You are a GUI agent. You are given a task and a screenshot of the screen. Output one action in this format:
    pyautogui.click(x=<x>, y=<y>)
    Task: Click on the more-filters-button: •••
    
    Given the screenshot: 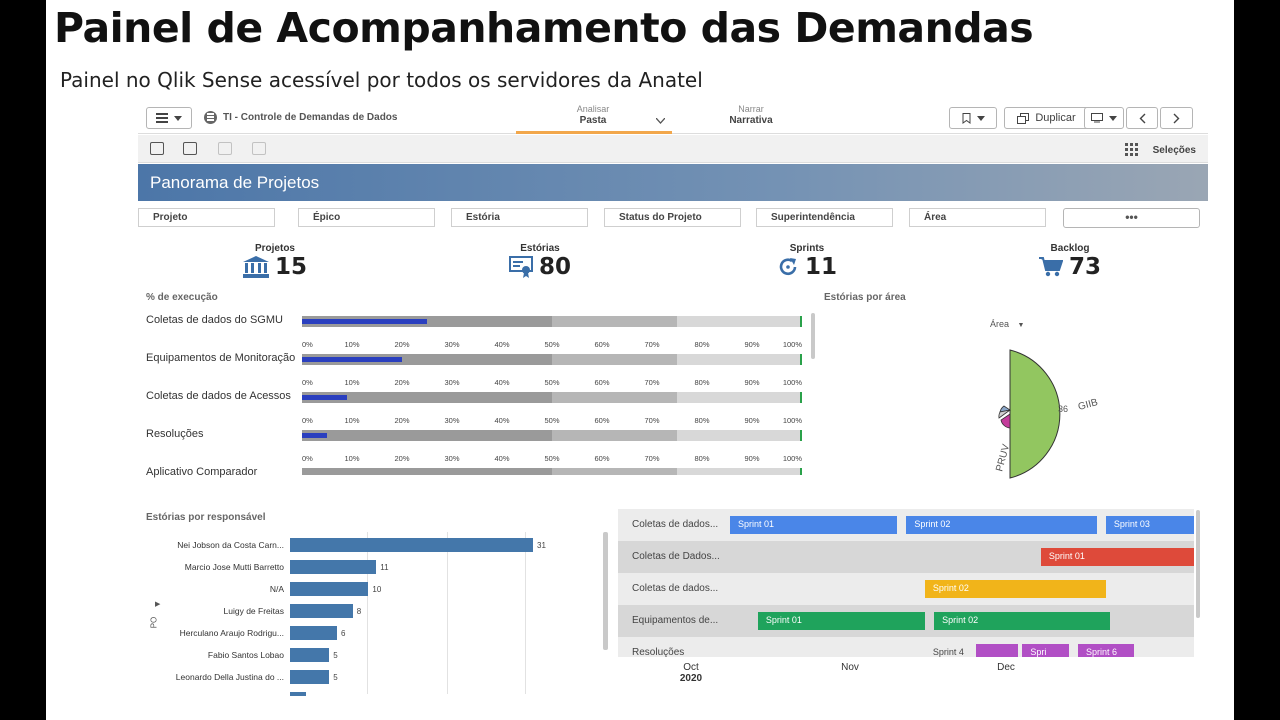 What is the action you would take?
    pyautogui.click(x=1131, y=218)
    